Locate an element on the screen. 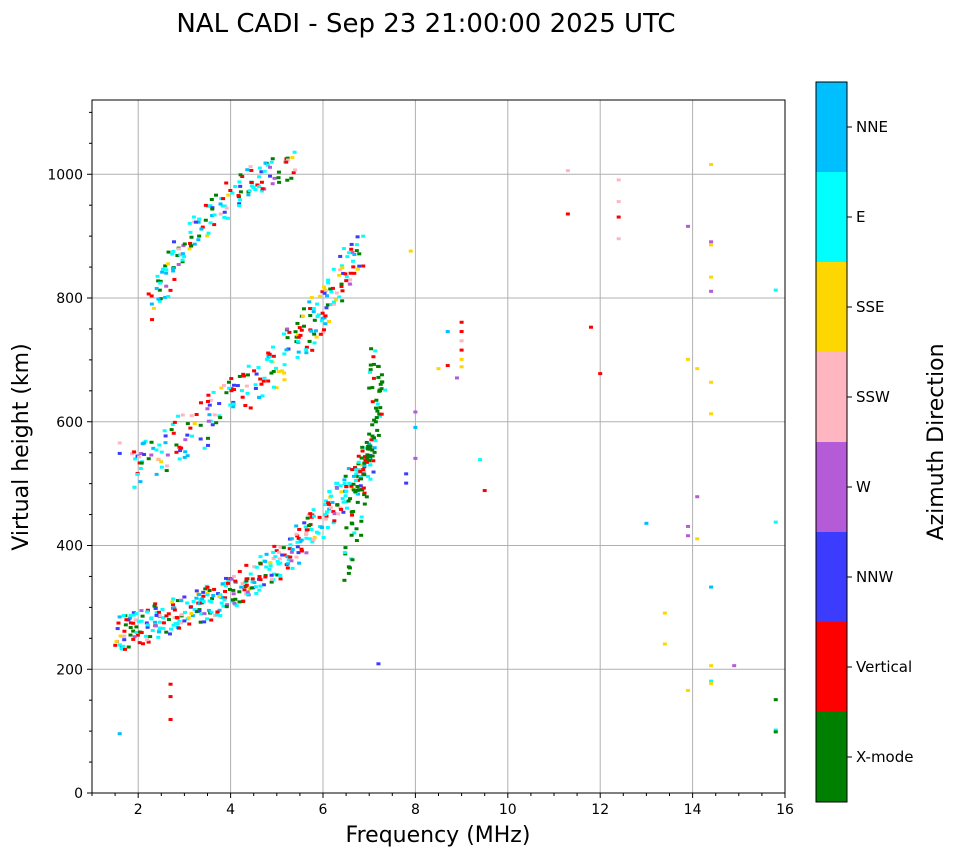 The height and width of the screenshot is (861, 958). colorbar-label-x-mode: X-mode is located at coordinates (884, 757).